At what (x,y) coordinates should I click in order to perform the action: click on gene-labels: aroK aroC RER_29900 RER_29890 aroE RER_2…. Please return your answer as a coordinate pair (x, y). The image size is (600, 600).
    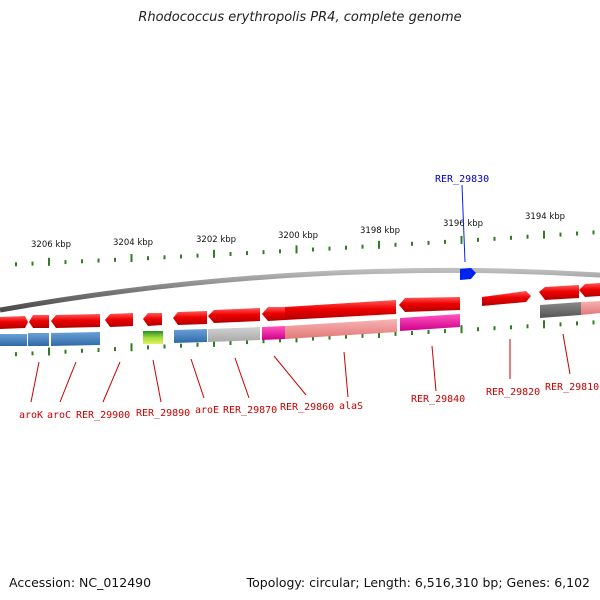
    Looking at the image, I should click on (309, 401).